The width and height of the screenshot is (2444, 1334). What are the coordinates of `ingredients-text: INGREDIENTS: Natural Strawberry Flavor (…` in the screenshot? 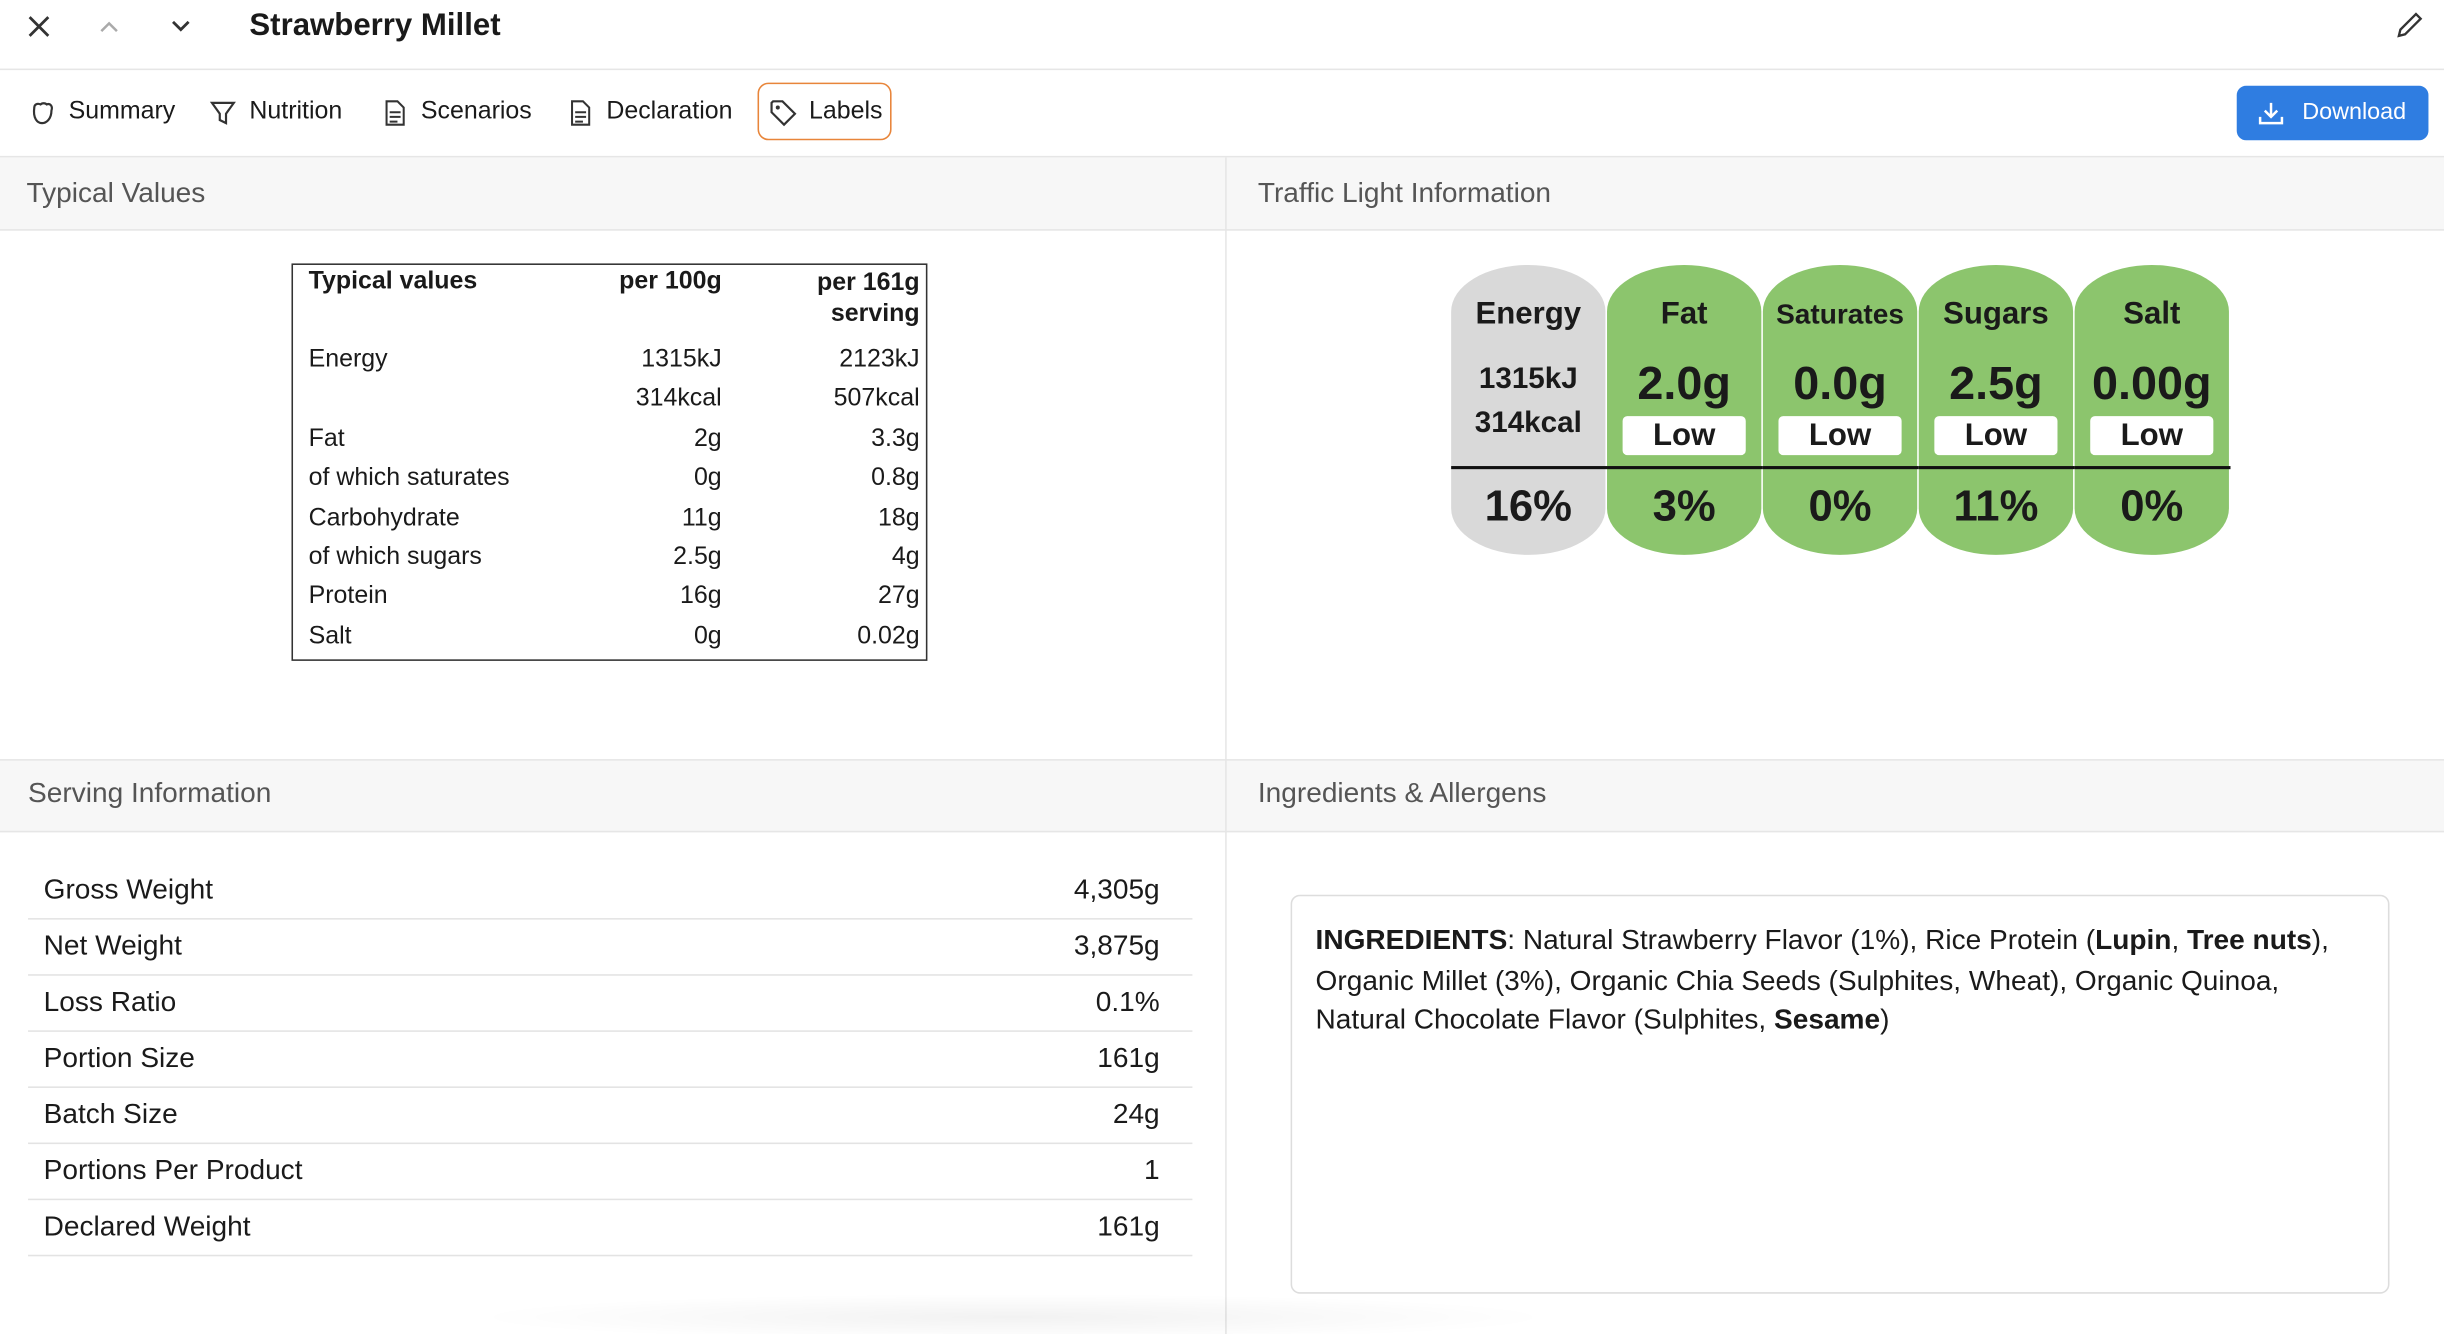 It's located at (1846, 980).